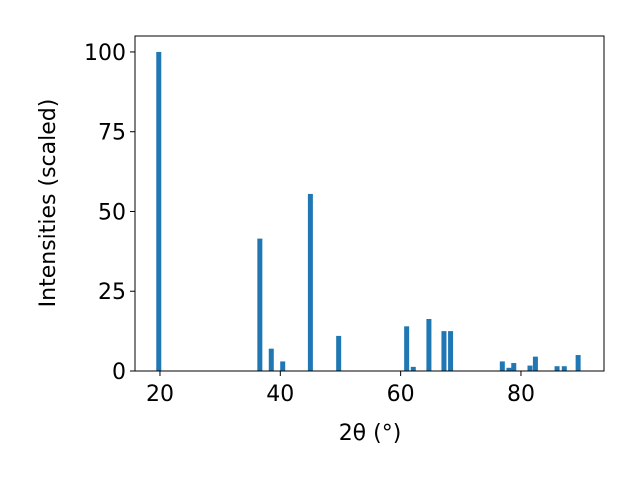  I want to click on x-tick-label: 60, so click(401, 394).